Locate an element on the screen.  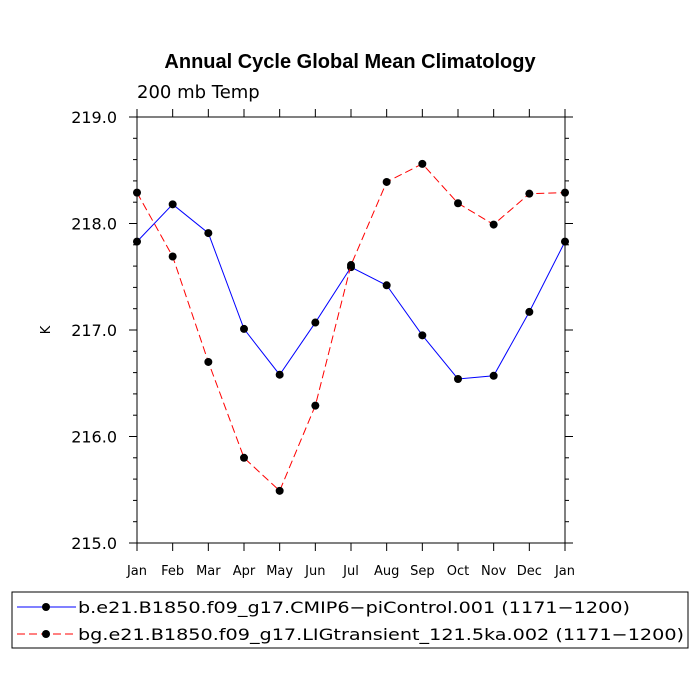
y-tick-labels: 215.0 216.0 217.0 218.0 219.0 is located at coordinates (94, 330).